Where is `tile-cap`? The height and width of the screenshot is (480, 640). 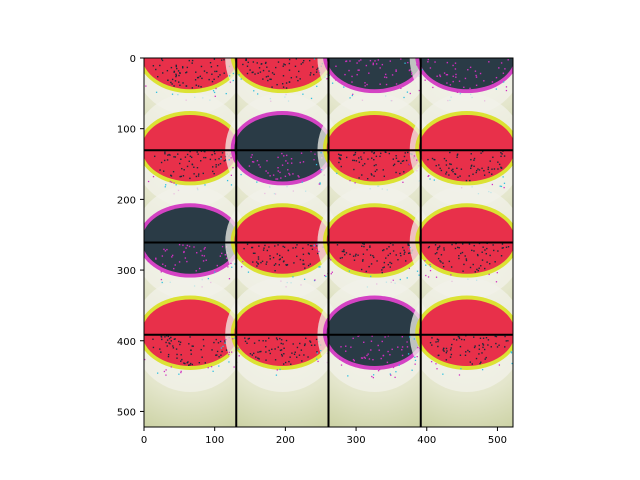 tile-cap is located at coordinates (465, 332).